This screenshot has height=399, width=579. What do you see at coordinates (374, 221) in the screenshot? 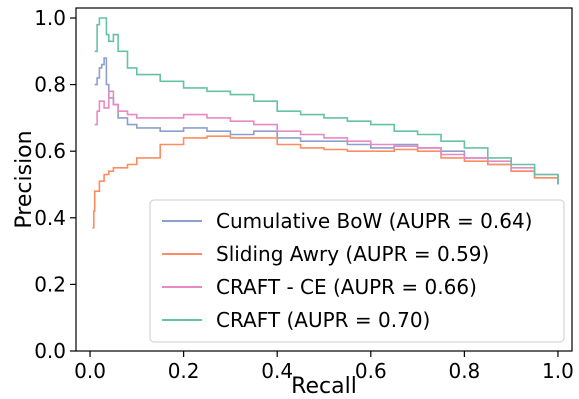
I see `legend-label-1: Cumulative BoW (AUPR = 0.64)` at bounding box center [374, 221].